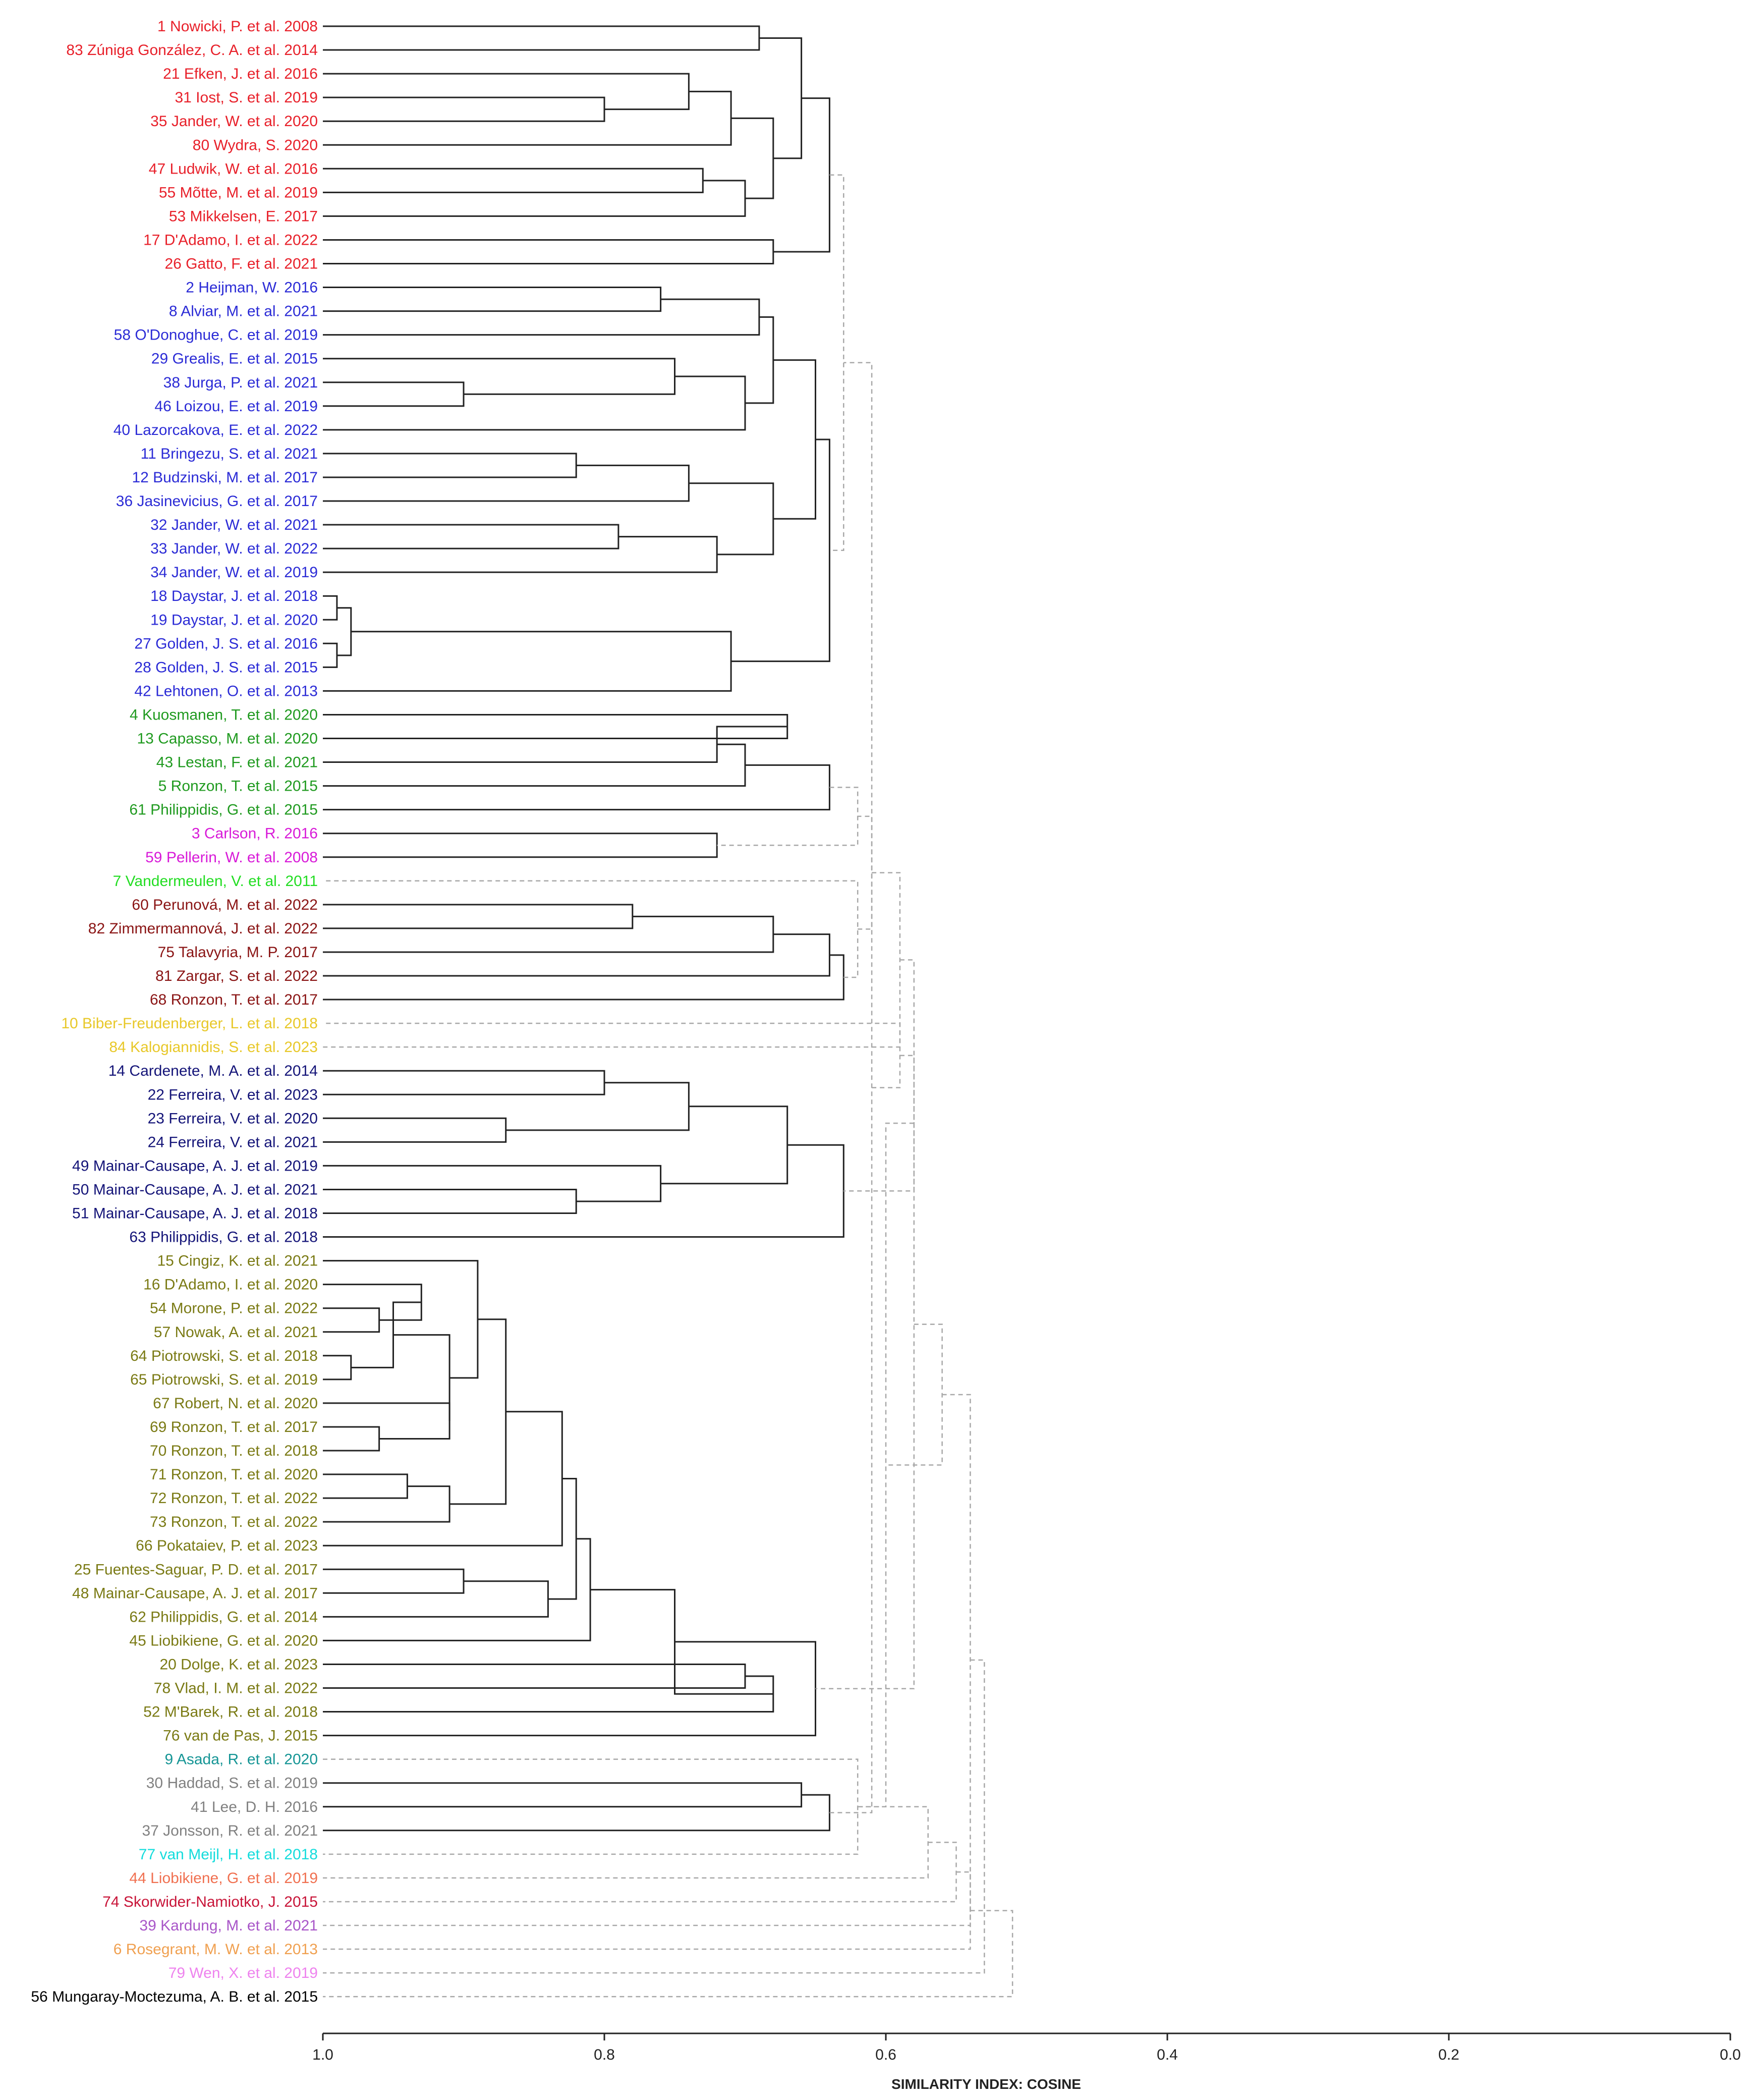 This screenshot has width=1751, height=2100. Describe the element at coordinates (196, 1569) in the screenshot. I see `leaf-label: 25 Fuentes-Saguar, P. D. et al. 2017` at that location.